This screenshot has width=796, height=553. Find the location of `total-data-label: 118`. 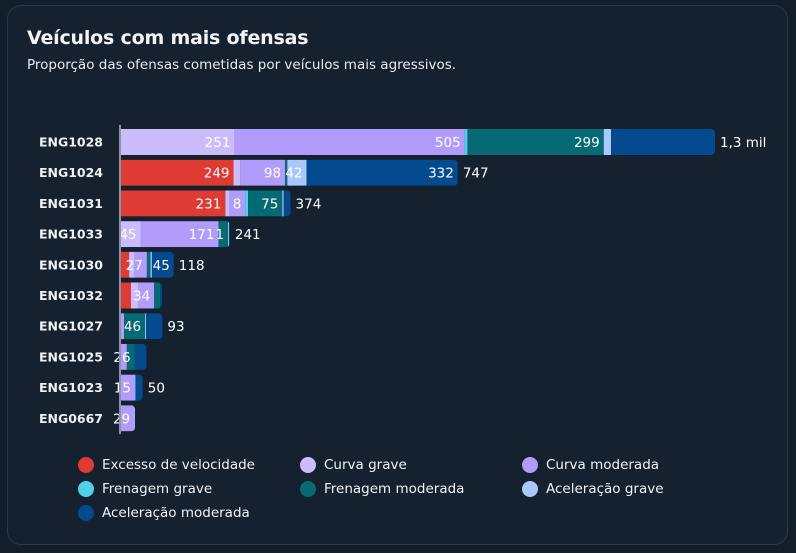

total-data-label: 118 is located at coordinates (192, 266).